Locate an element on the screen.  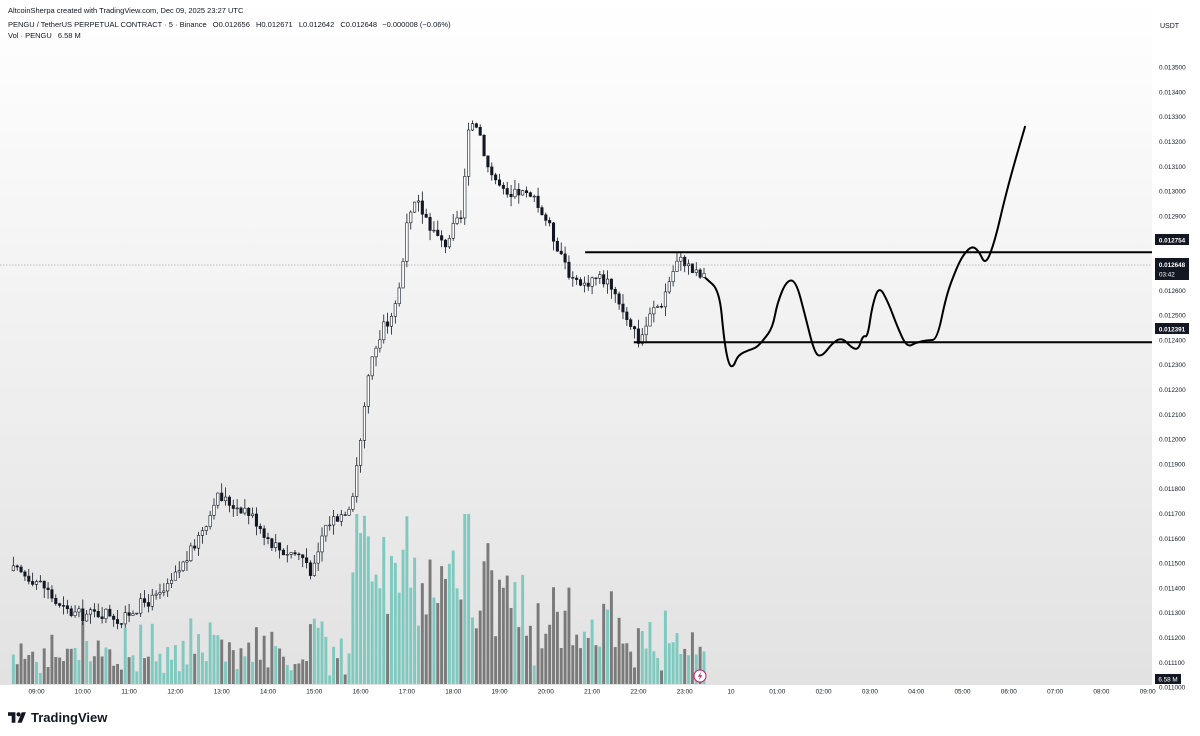
price-tick-label: 0.013300 is located at coordinates (1172, 117).